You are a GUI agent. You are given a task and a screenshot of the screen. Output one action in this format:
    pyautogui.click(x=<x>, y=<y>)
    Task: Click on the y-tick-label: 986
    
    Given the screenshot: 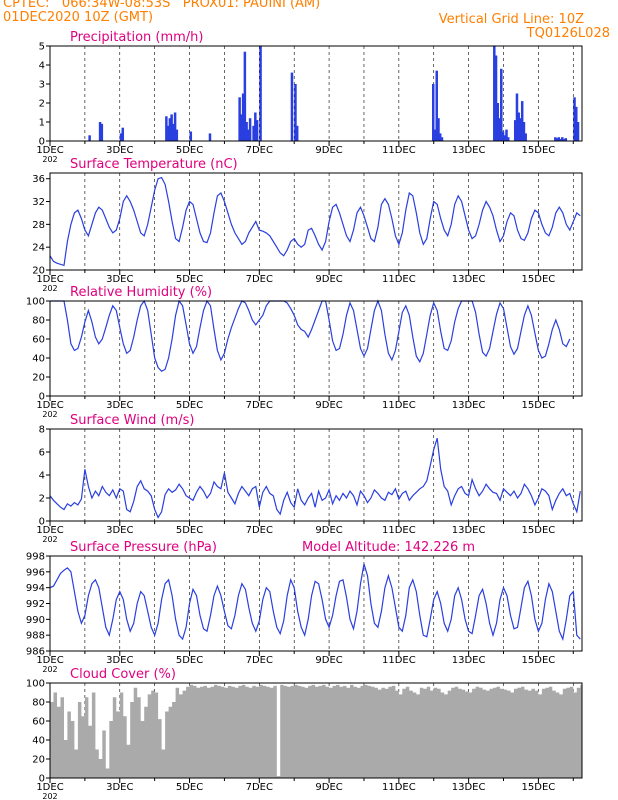 What is the action you would take?
    pyautogui.click(x=35, y=652)
    